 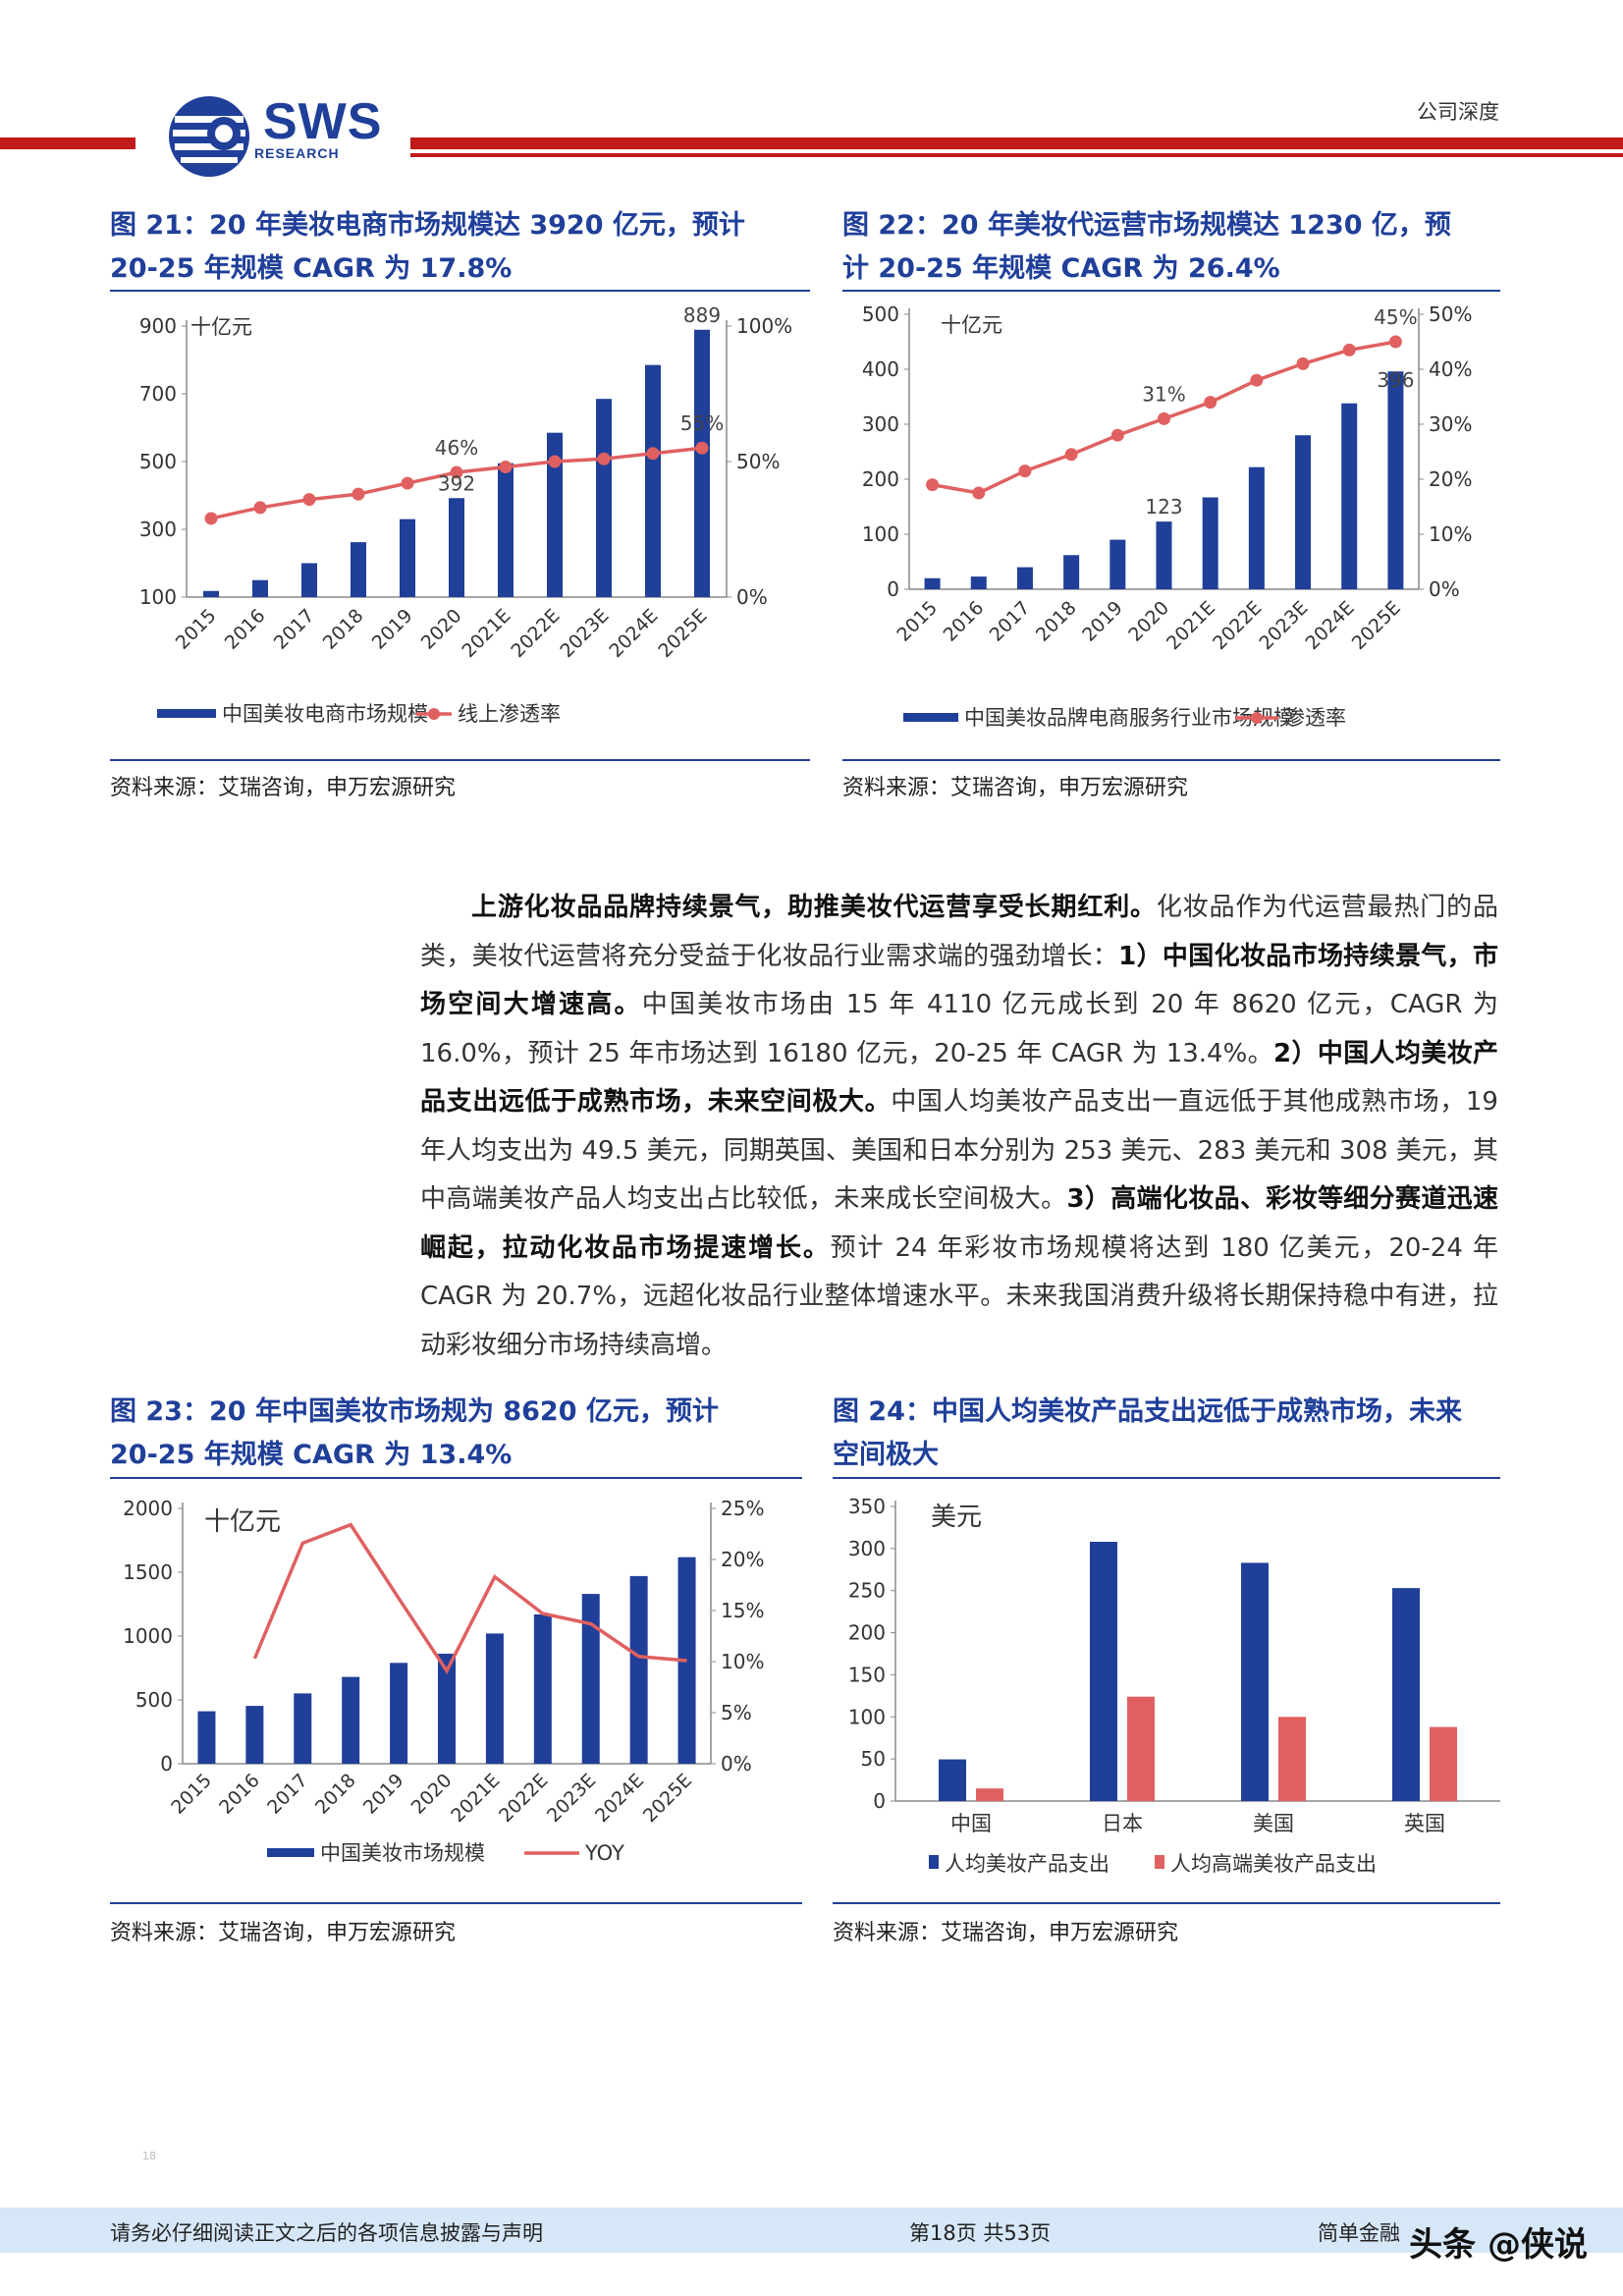 What do you see at coordinates (742, 1610) in the screenshot?
I see `y-tick-right-label: 15%` at bounding box center [742, 1610].